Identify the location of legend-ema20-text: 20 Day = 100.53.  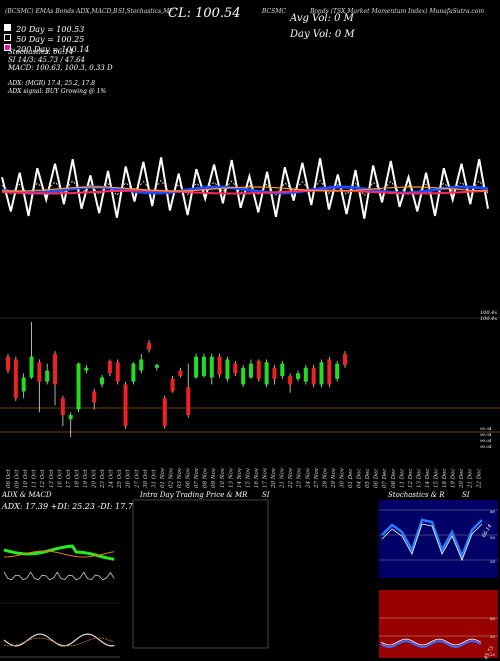
(50, 29).